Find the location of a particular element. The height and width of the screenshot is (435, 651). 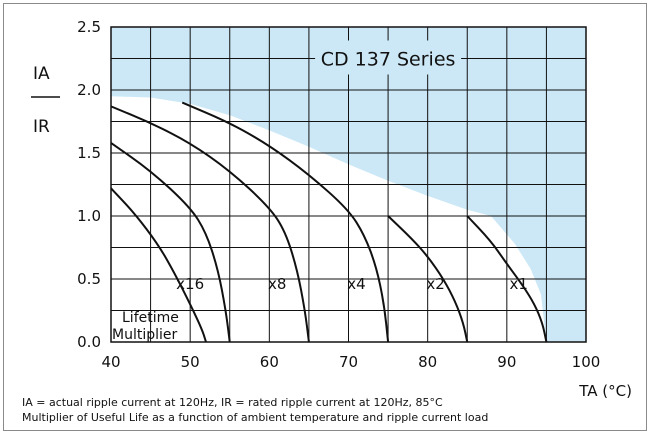

curve-x2 is located at coordinates (428, 279).